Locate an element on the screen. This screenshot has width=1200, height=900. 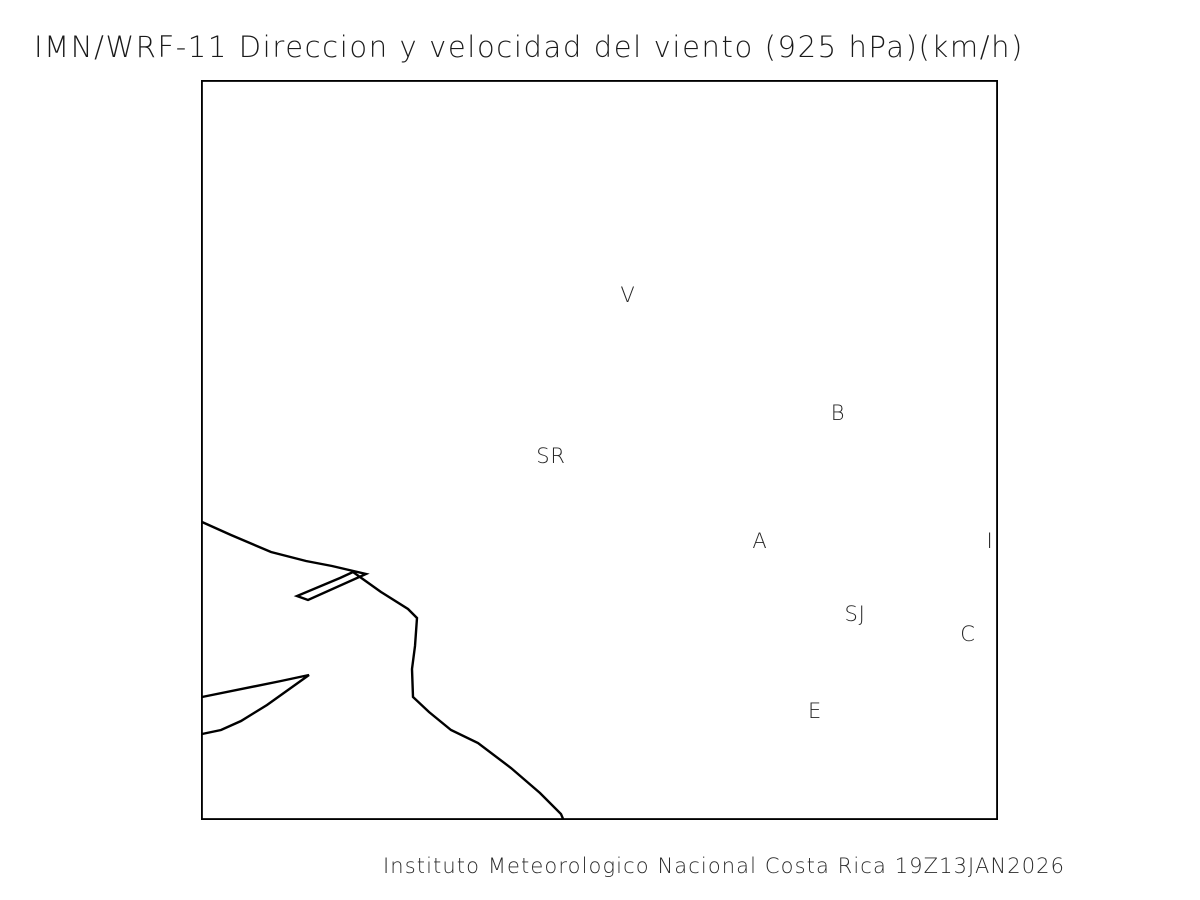
station-label-i: I is located at coordinates (990, 541).